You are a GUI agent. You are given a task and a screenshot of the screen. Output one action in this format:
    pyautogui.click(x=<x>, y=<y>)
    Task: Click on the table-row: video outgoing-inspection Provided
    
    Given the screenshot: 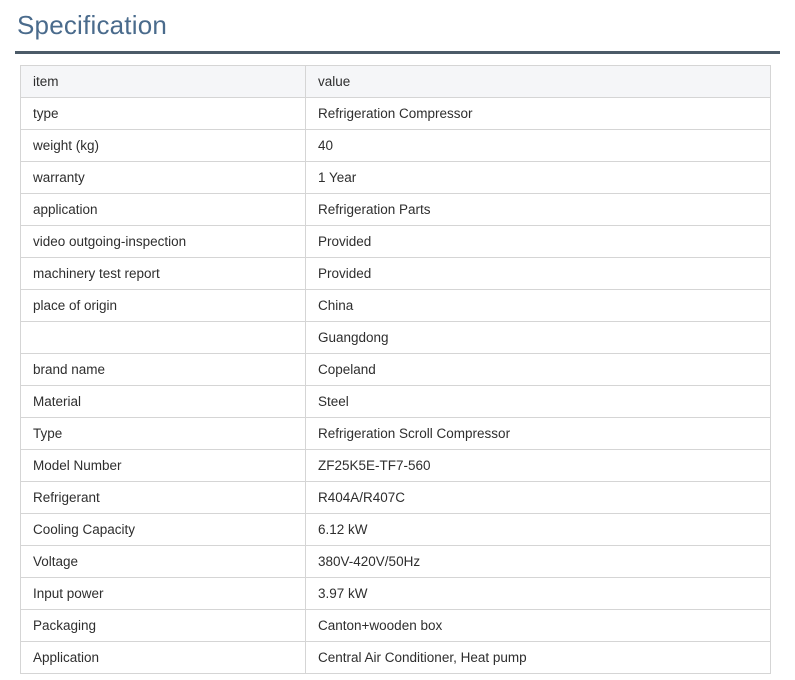 What is the action you would take?
    pyautogui.click(x=395, y=241)
    